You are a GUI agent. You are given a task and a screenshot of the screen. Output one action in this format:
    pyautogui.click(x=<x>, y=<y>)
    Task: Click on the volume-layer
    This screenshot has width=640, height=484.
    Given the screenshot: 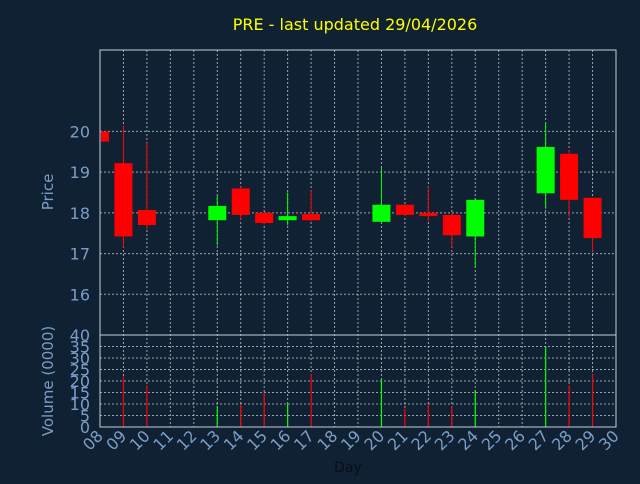 What is the action you would take?
    pyautogui.click(x=358, y=386)
    